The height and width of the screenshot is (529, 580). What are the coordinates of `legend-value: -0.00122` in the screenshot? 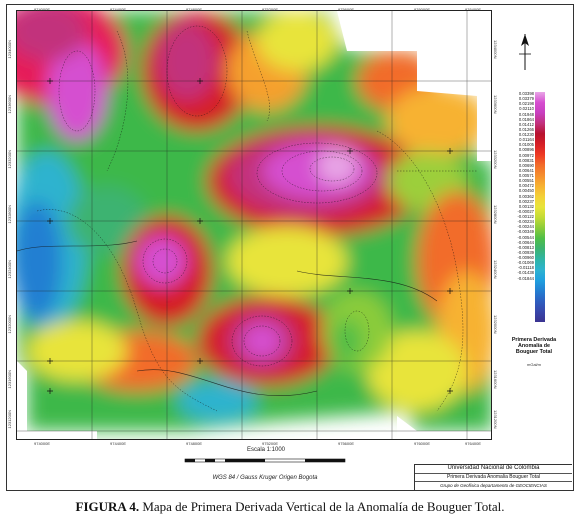 It's located at (525, 216).